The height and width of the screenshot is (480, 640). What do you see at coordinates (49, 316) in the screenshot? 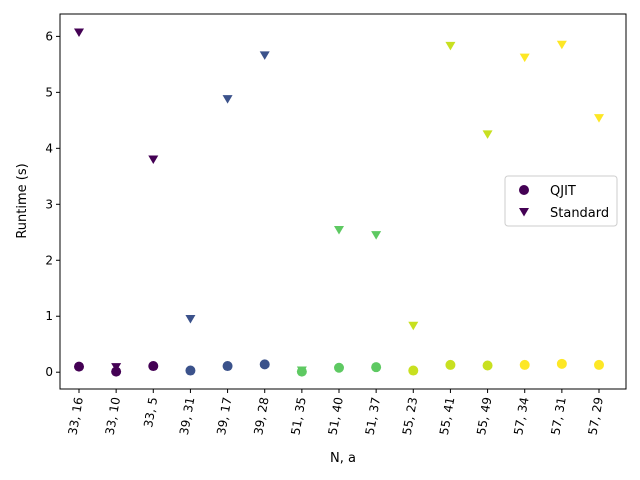
I see `y-tick-label: 1` at bounding box center [49, 316].